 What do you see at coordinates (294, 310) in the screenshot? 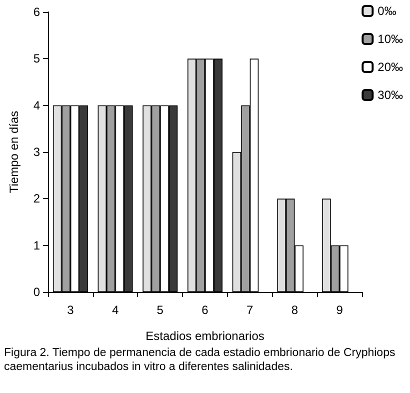
I see `x-tick-label: 8` at bounding box center [294, 310].